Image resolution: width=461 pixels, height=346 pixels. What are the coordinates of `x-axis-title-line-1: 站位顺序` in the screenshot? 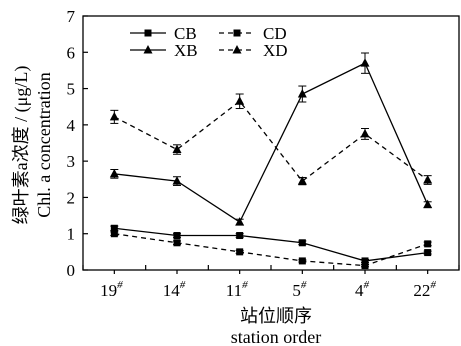 It's located at (276, 316).